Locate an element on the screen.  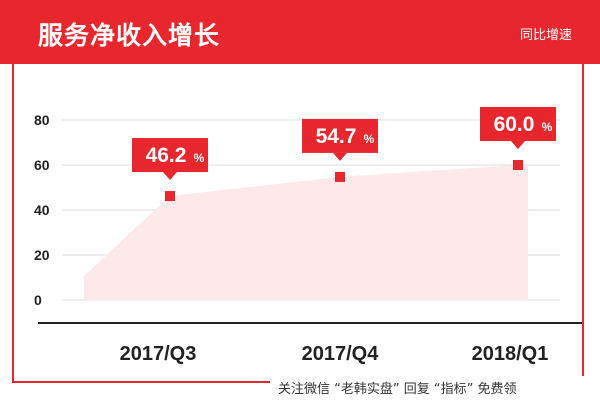
header-note: 同比增速 is located at coordinates (545, 35).